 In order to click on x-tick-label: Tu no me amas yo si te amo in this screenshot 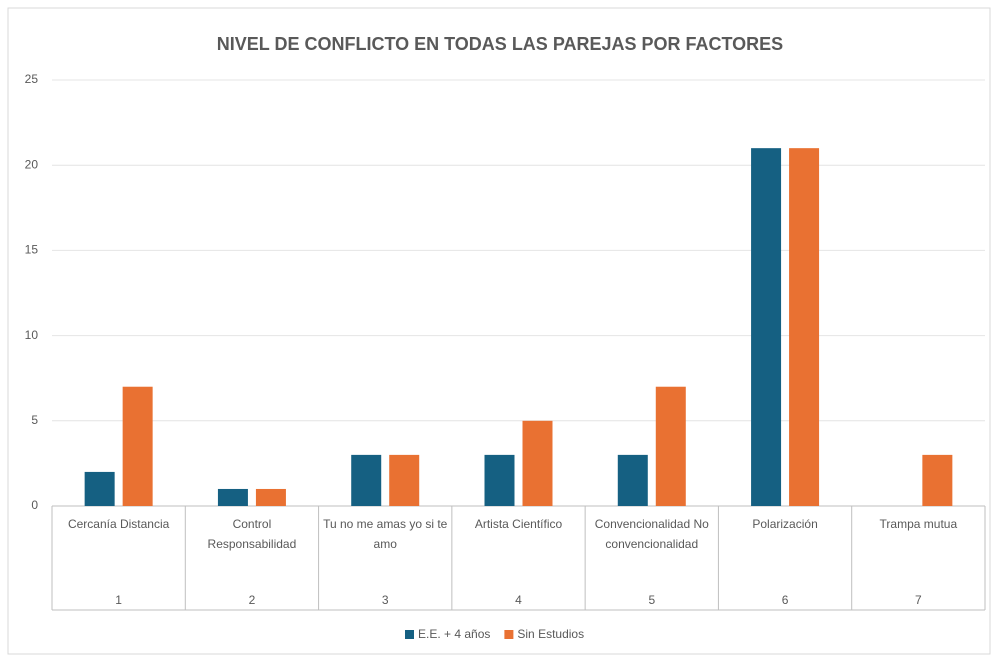, I will do `click(385, 534)`.